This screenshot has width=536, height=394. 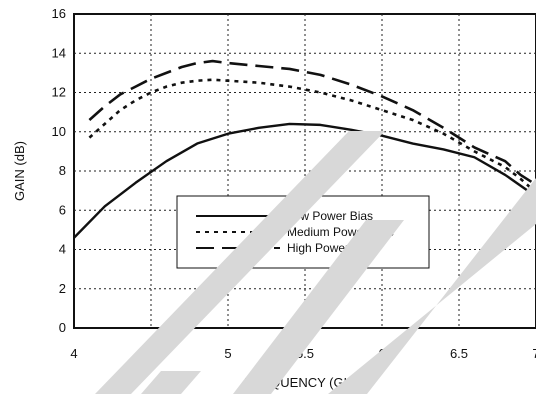 I want to click on x-tick-label: 4, so click(x=73, y=353).